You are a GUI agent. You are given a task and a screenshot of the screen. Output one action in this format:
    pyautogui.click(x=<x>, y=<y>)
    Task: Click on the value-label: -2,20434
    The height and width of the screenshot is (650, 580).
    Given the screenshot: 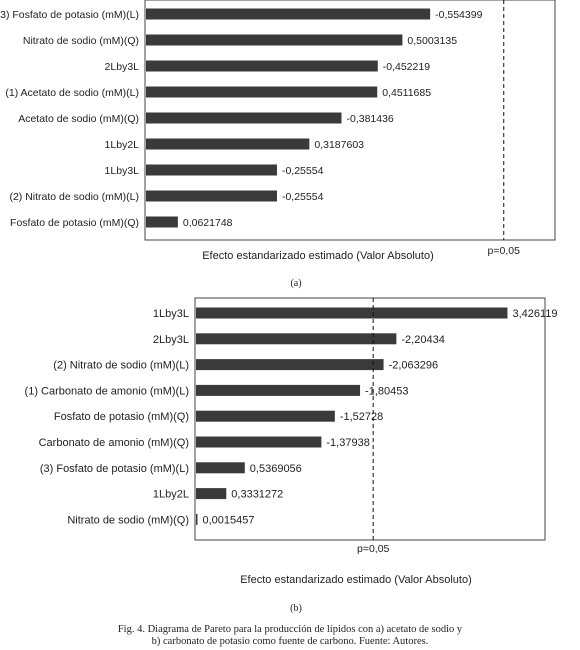 What is the action you would take?
    pyautogui.click(x=422, y=340)
    